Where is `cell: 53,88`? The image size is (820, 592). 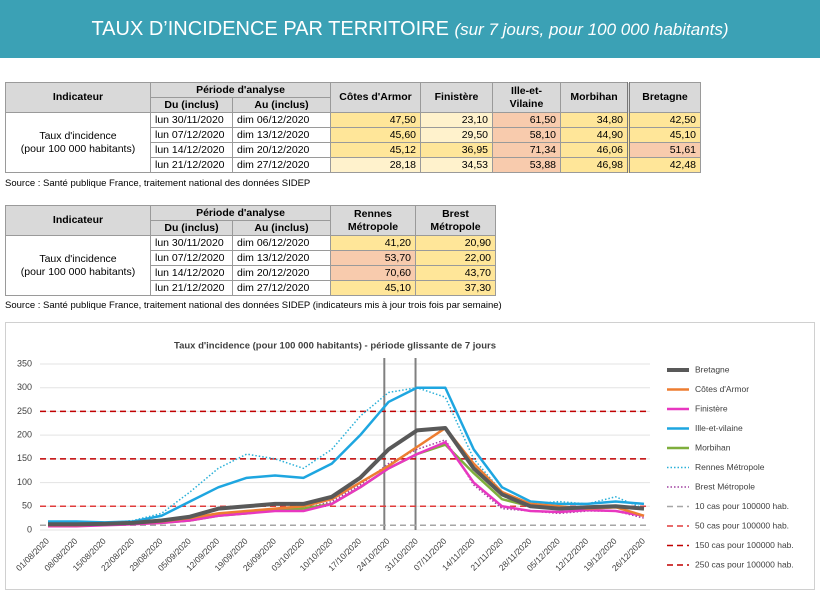 cell: 53,88 is located at coordinates (526, 165).